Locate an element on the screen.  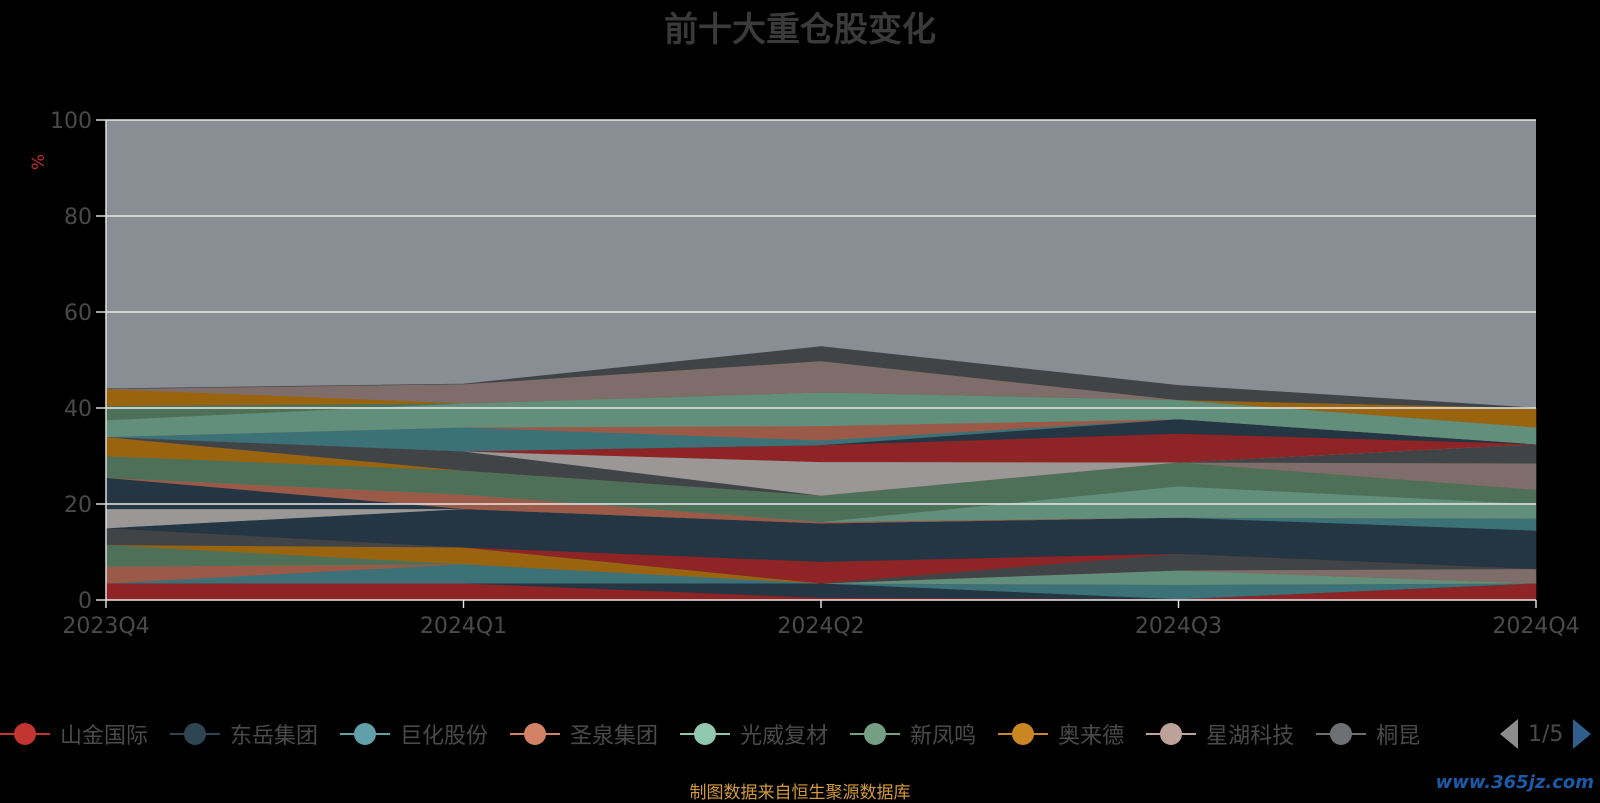
y-tick-label-1: 20 is located at coordinates (78, 505).